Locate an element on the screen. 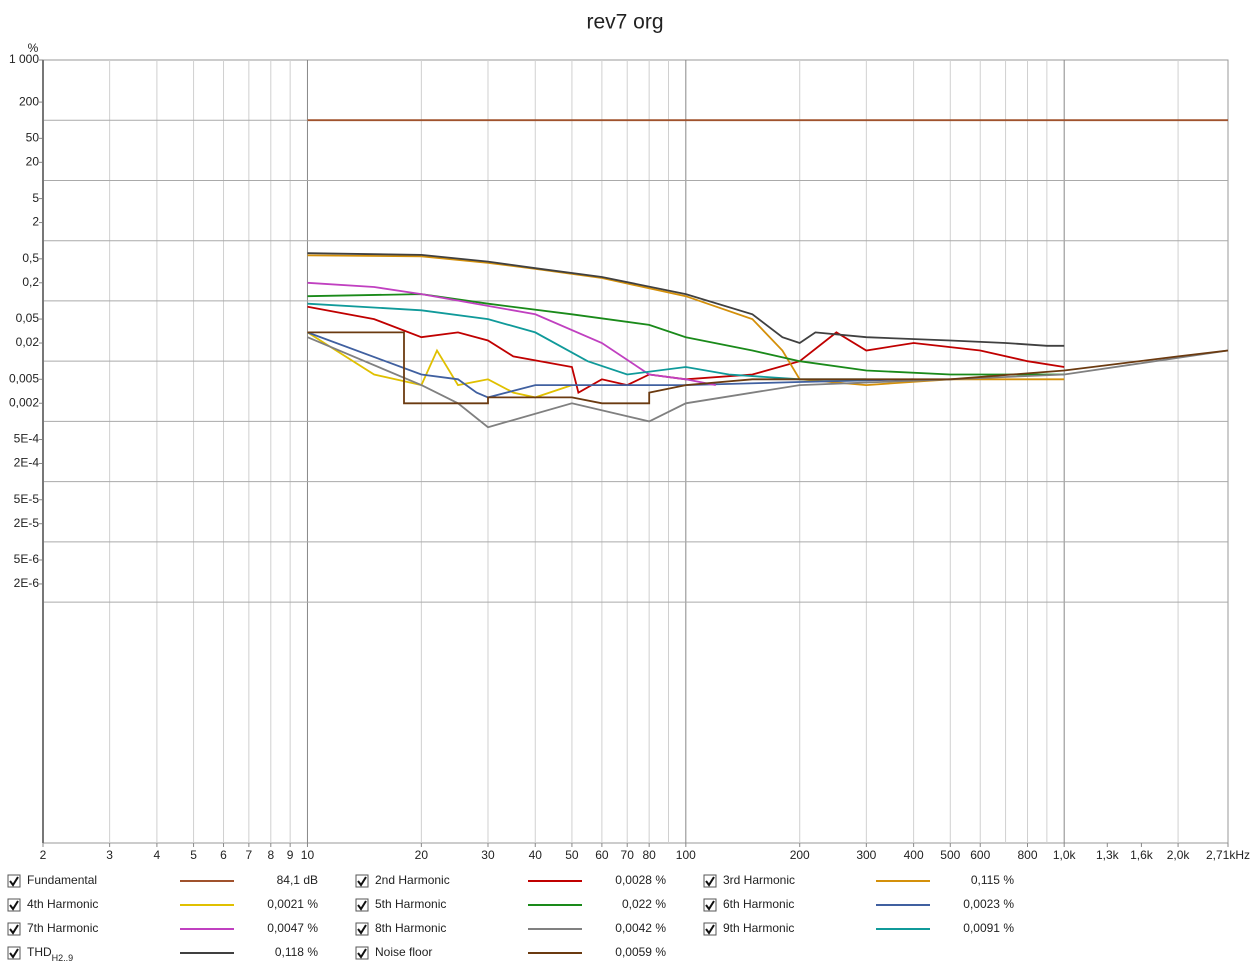 The image size is (1250, 968). legend-item: 5th Harmonic 0,022 % is located at coordinates (510, 904).